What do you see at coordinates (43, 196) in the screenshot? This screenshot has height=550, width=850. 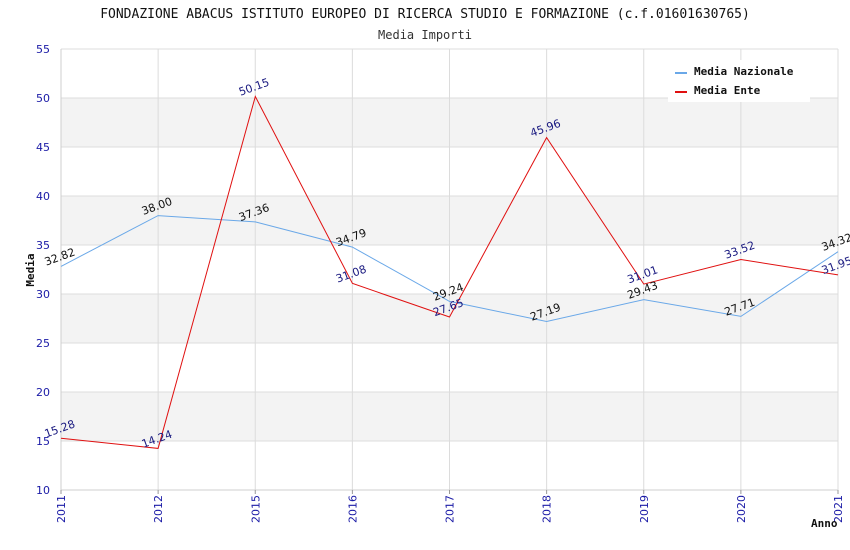 I see `y-tick-label: 40` at bounding box center [43, 196].